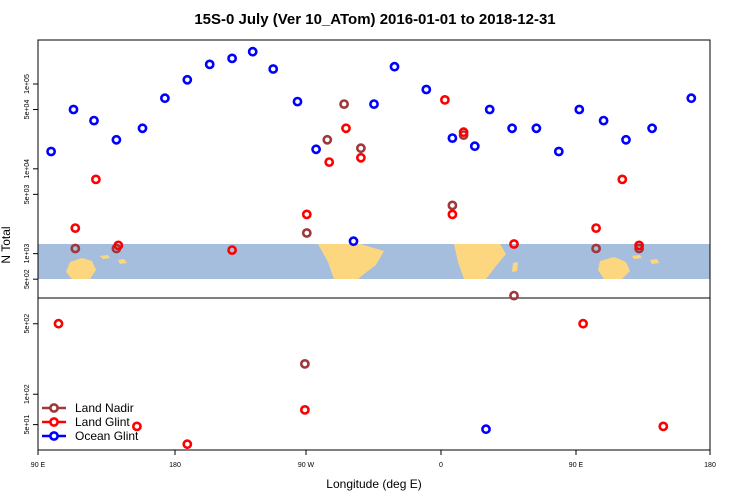  Describe the element at coordinates (27, 169) in the screenshot. I see `upper-y-tick-label: 1e+04` at that location.